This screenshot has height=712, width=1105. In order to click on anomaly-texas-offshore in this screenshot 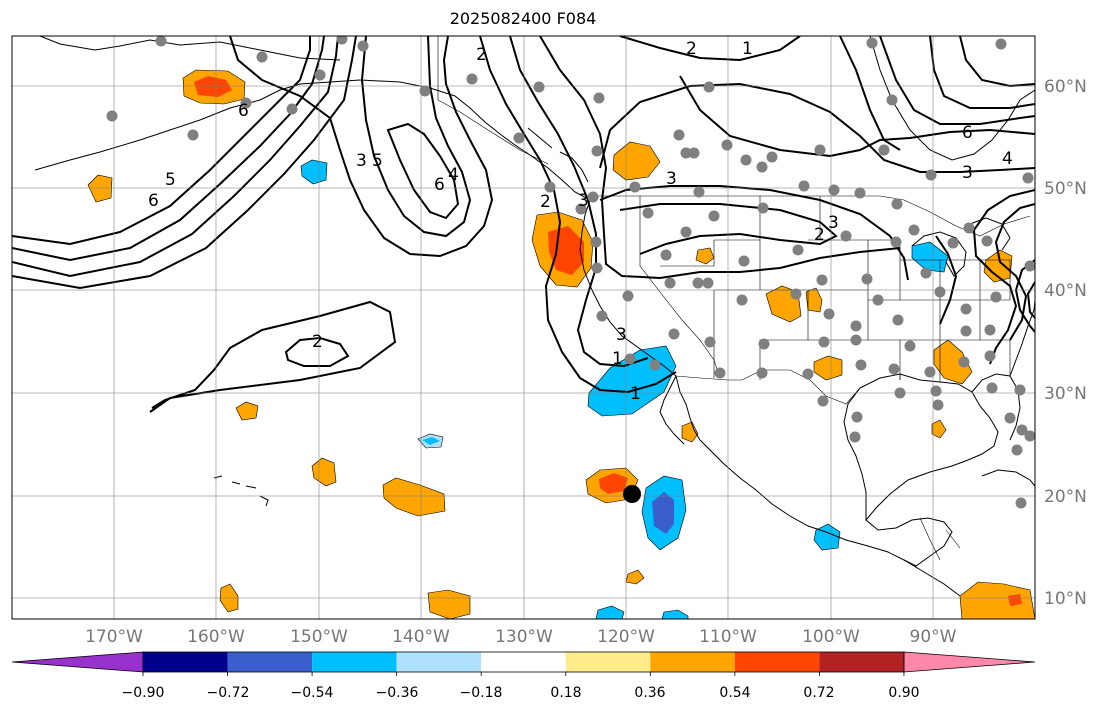, I will do `click(828, 368)`.